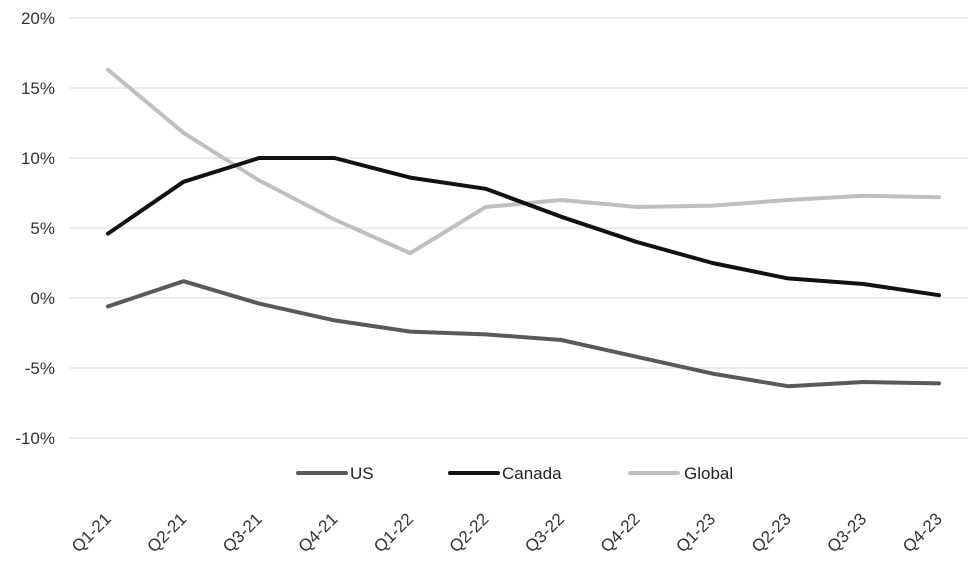  I want to click on legend: US Canada Global, so click(514, 473).